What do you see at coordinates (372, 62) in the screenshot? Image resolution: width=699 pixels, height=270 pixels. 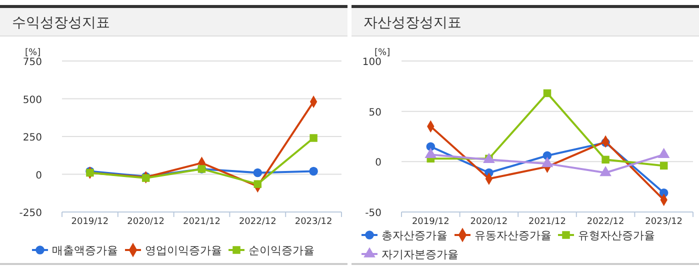 I see `y-tick-label: 100` at bounding box center [372, 62].